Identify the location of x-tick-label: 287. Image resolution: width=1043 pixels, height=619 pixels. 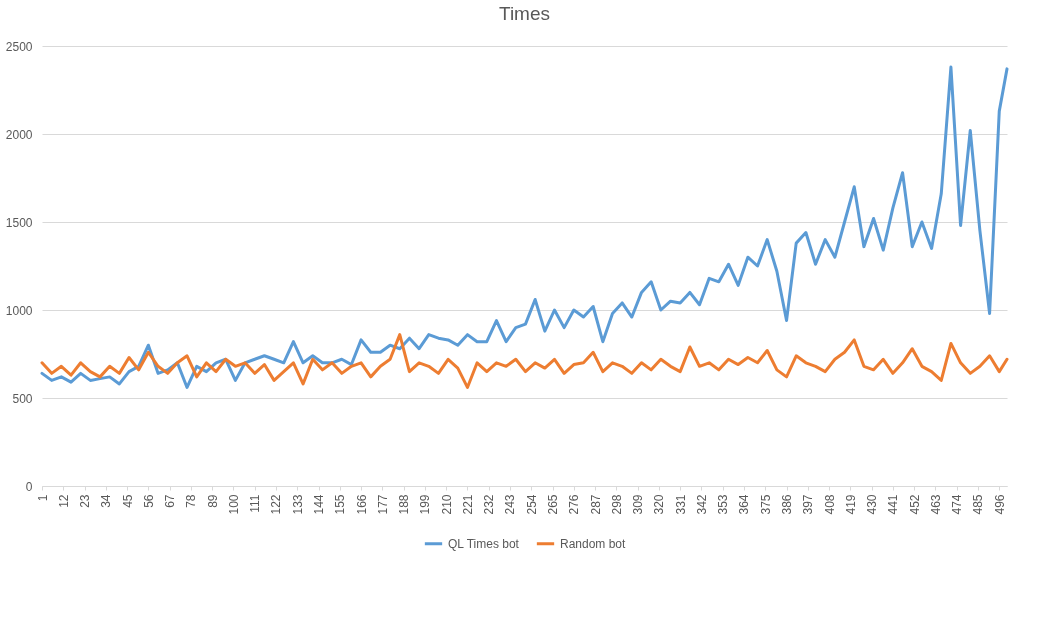
(595, 504).